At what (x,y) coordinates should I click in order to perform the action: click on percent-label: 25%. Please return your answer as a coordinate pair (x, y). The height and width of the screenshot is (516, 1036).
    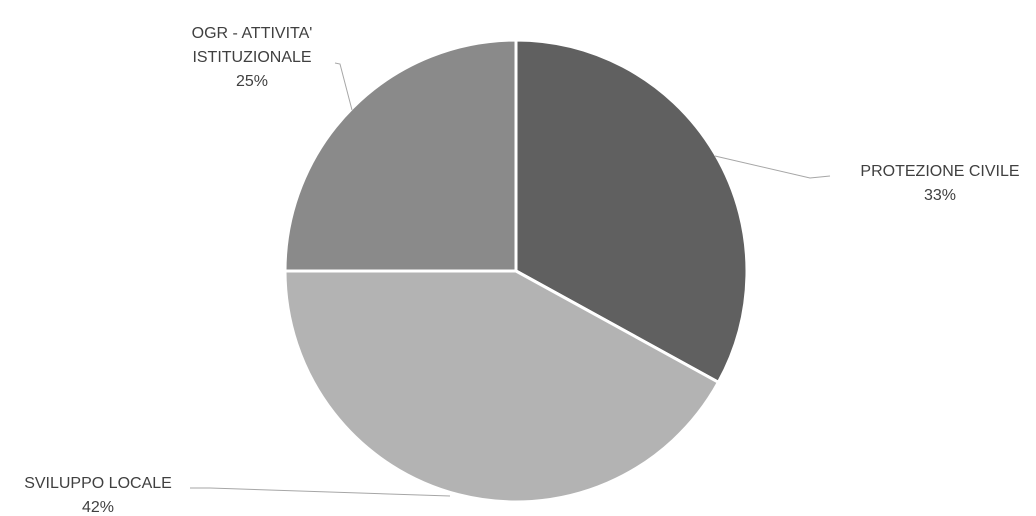
    Looking at the image, I should click on (252, 81).